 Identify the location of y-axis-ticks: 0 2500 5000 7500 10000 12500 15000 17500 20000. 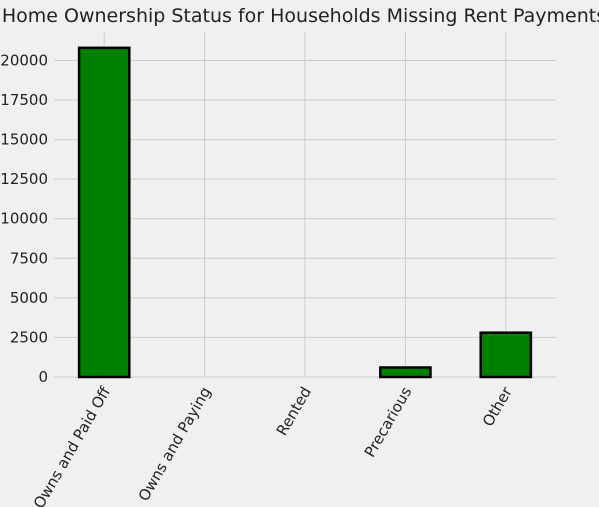
(24, 218).